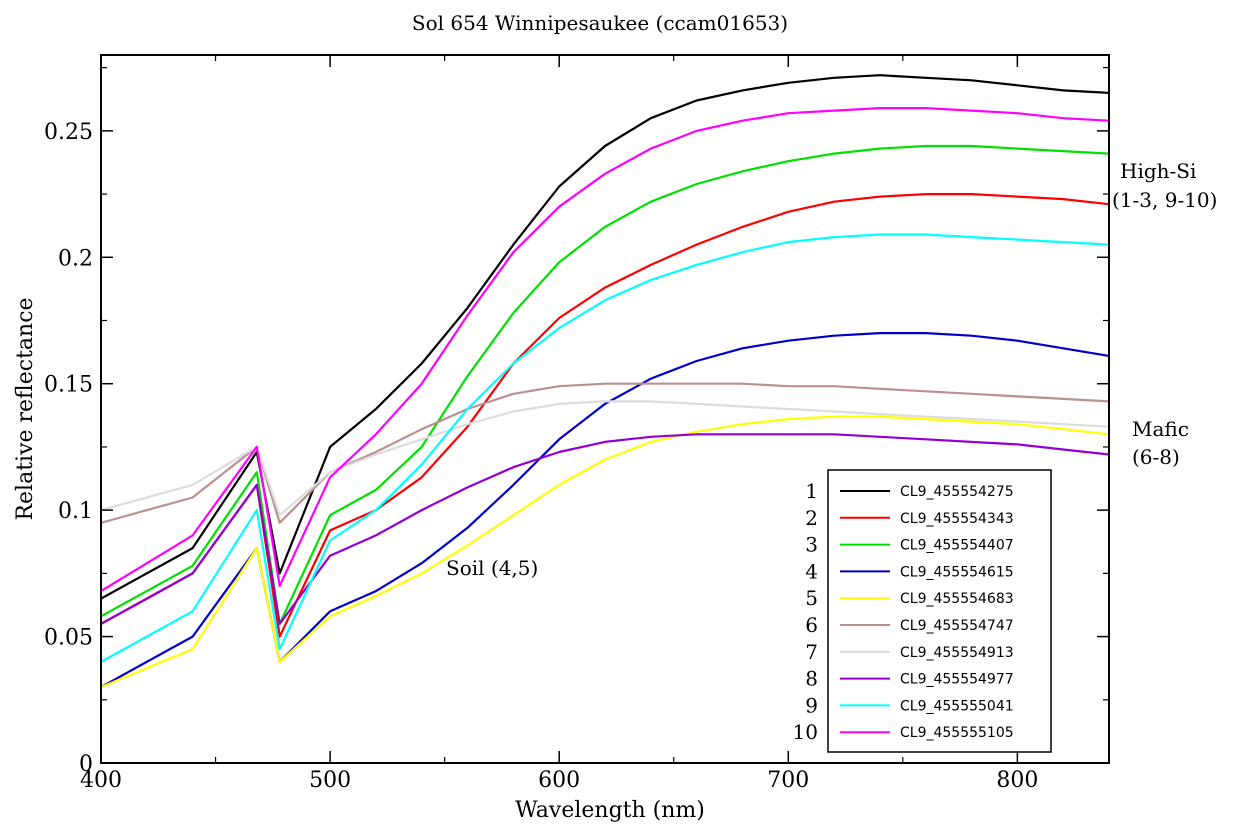 Image resolution: width=1252 pixels, height=830 pixels. I want to click on legend-number: 4, so click(811, 571).